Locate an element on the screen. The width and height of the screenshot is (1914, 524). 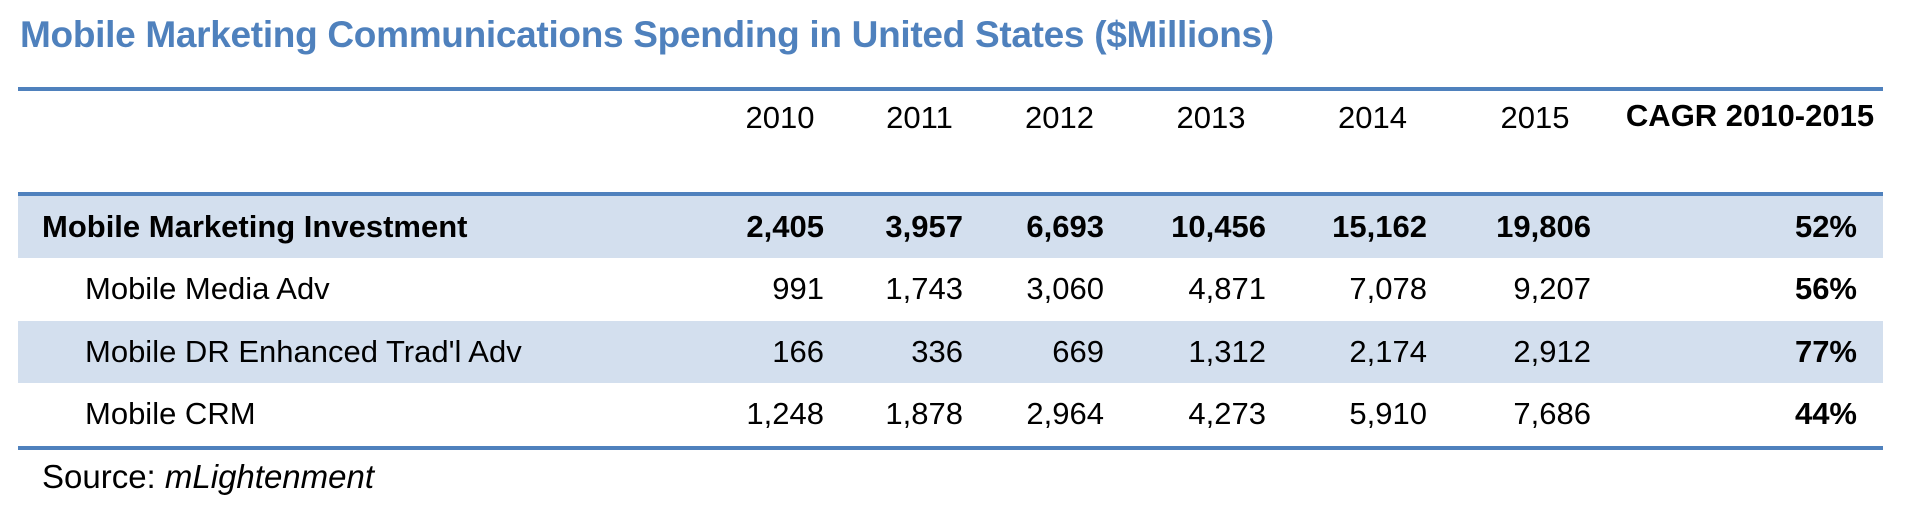
header-cagr-label: CAGR 2010-2015 is located at coordinates (1750, 115).